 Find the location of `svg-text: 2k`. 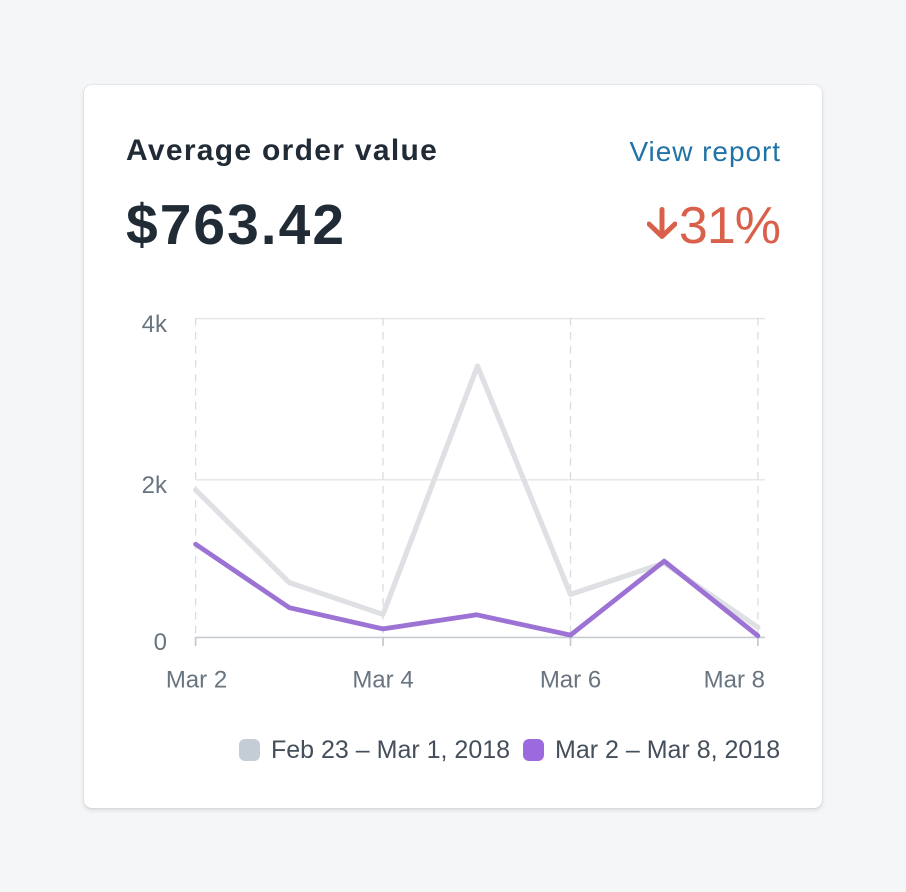

svg-text: 2k is located at coordinates (155, 485).